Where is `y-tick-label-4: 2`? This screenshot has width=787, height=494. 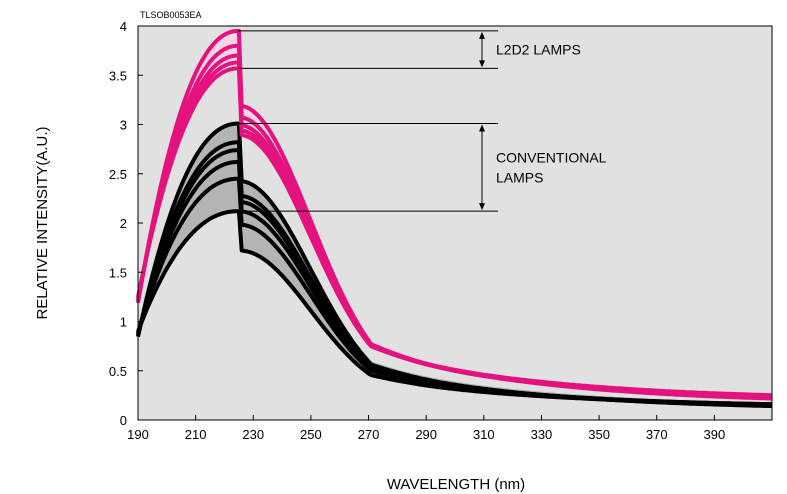
y-tick-label-4: 2 is located at coordinates (123, 223).